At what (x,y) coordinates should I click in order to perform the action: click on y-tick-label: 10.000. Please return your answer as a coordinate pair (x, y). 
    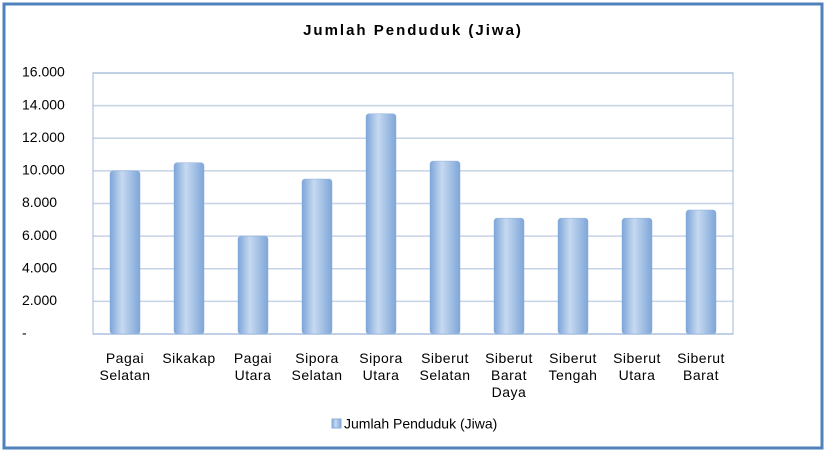
    Looking at the image, I should click on (43, 170).